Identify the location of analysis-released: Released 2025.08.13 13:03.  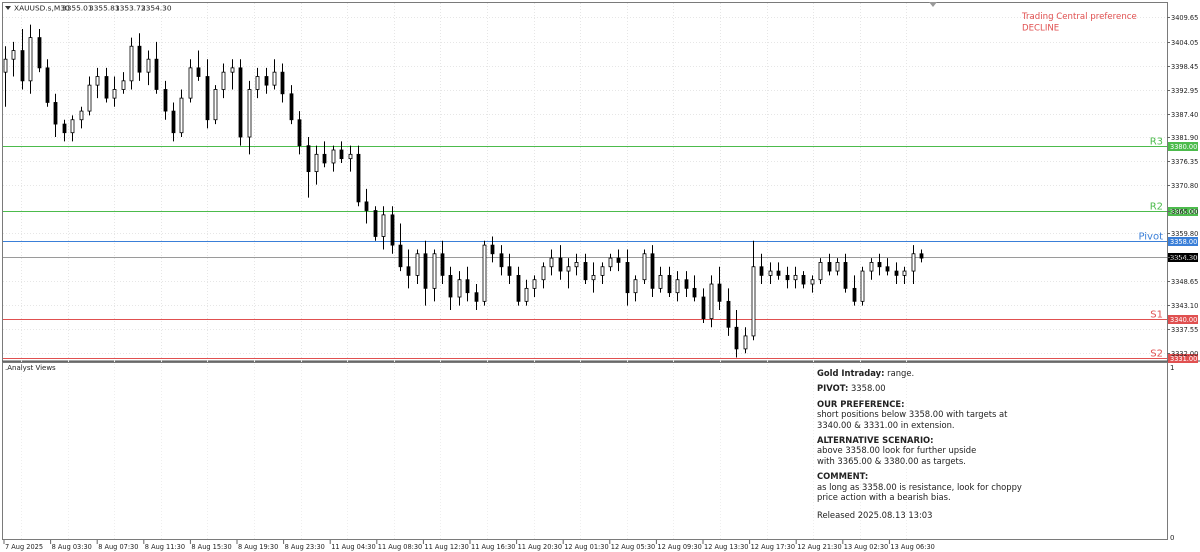
(929, 515).